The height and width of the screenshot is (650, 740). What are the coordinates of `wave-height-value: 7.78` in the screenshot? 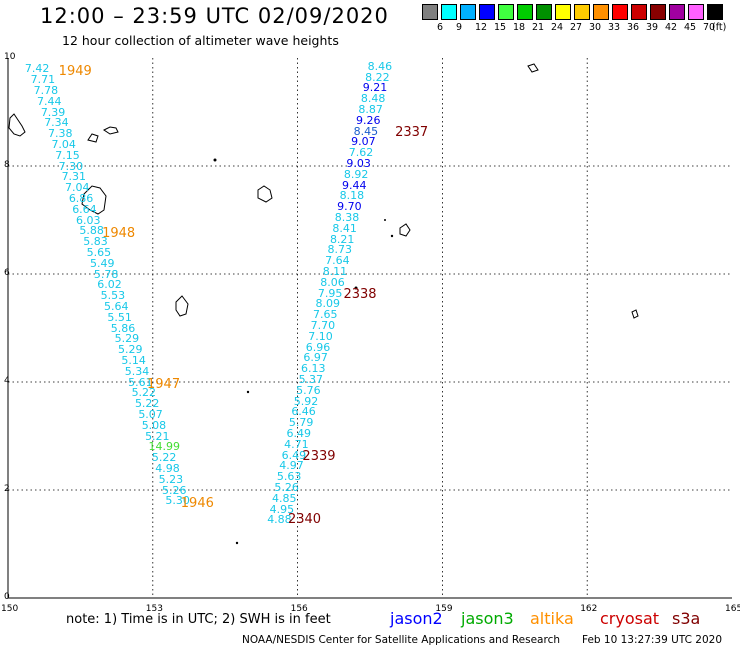 It's located at (46, 90).